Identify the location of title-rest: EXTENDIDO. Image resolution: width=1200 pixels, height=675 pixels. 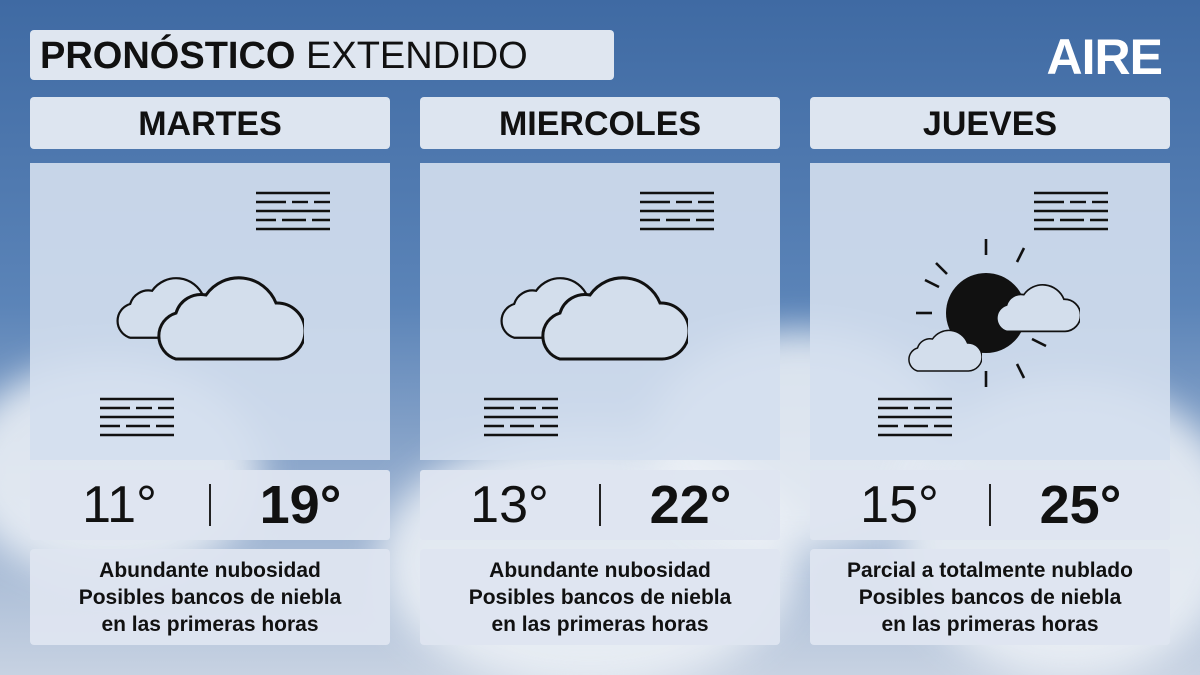
(417, 56).